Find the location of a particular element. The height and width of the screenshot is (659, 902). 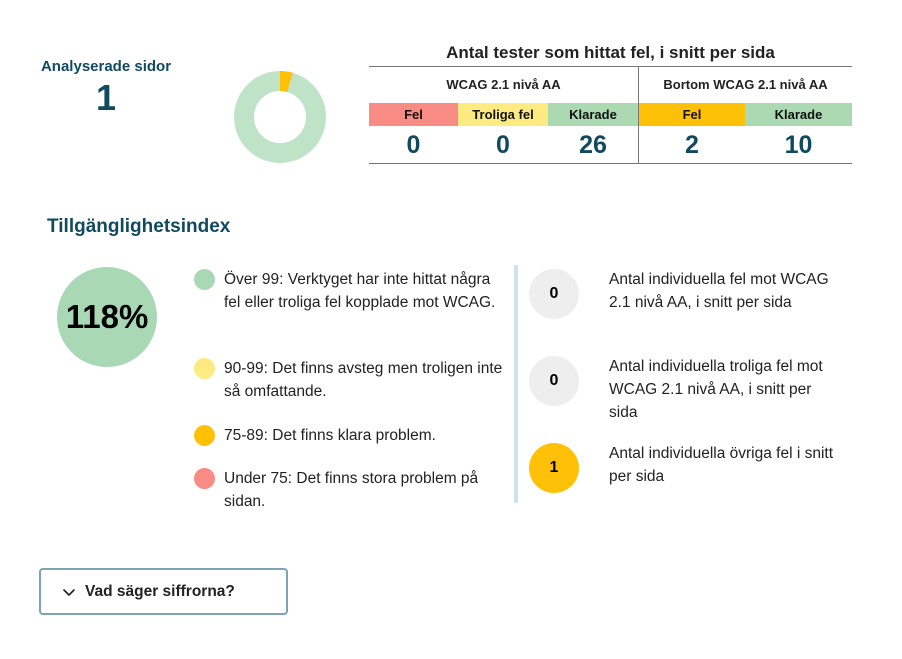

beyond-col-fel: Fel 2 is located at coordinates (692, 133).